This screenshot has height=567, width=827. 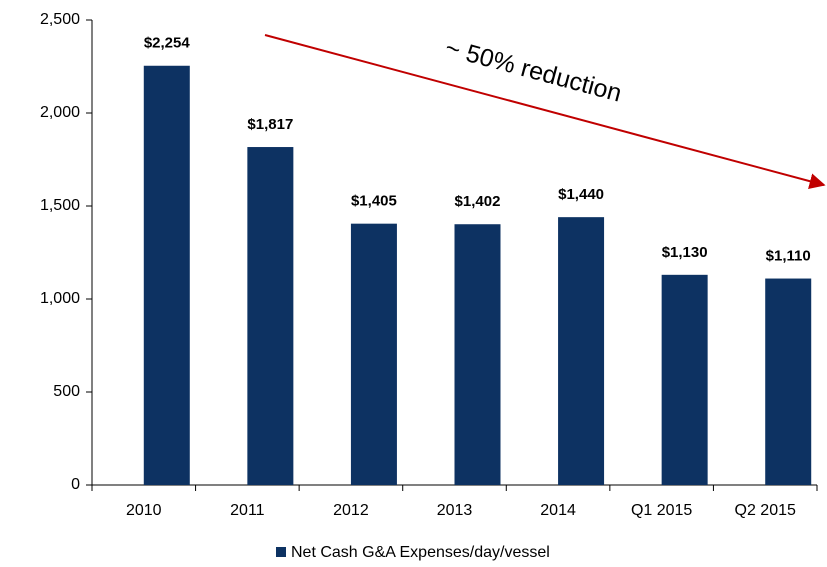 I want to click on y-tick-label: 500, so click(x=66, y=391).